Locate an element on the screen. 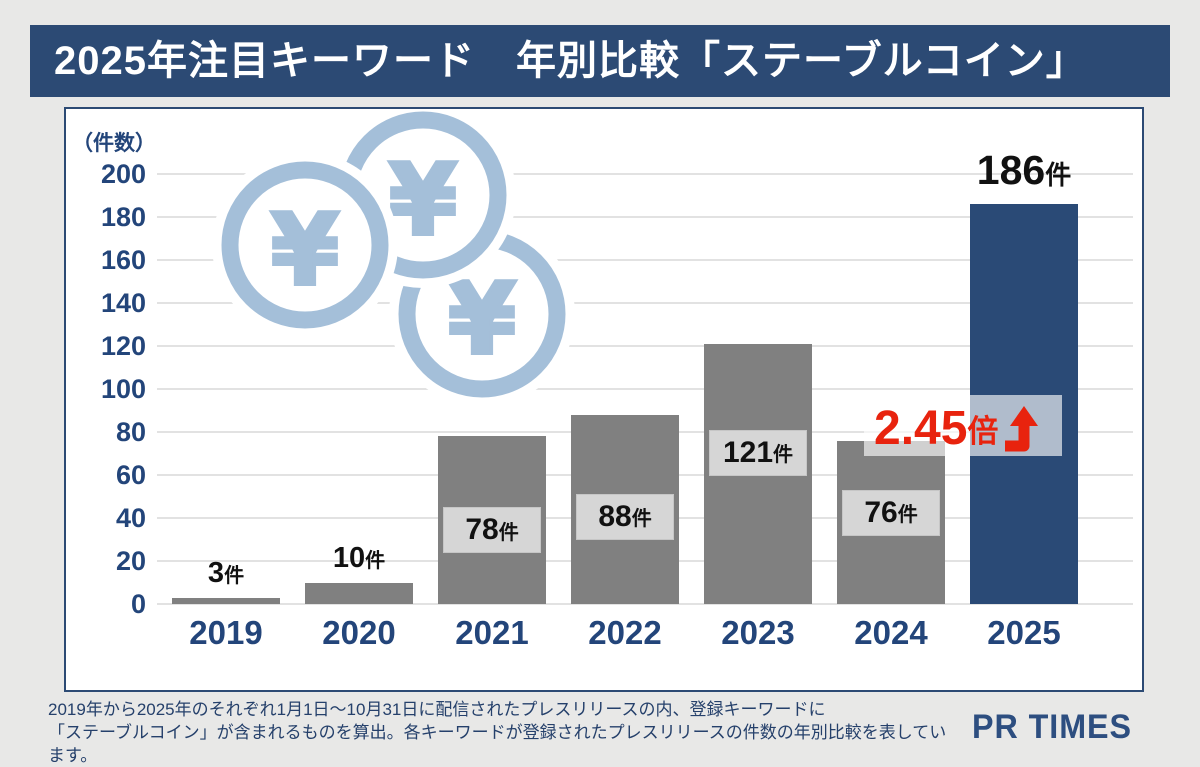  bar-value-label-2020: 10件 is located at coordinates (359, 557).